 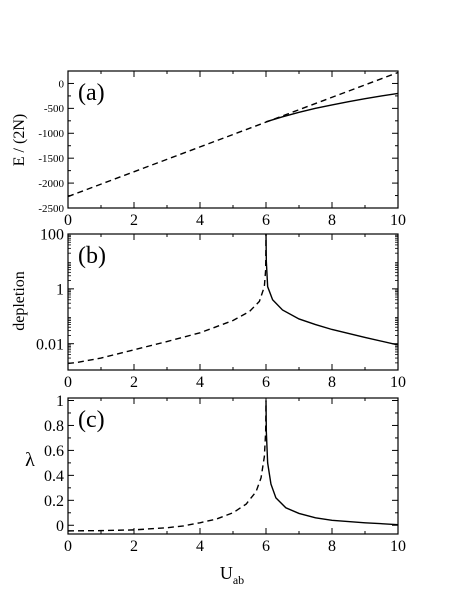 What do you see at coordinates (226, 573) in the screenshot?
I see `x-axis-title-main: U` at bounding box center [226, 573].